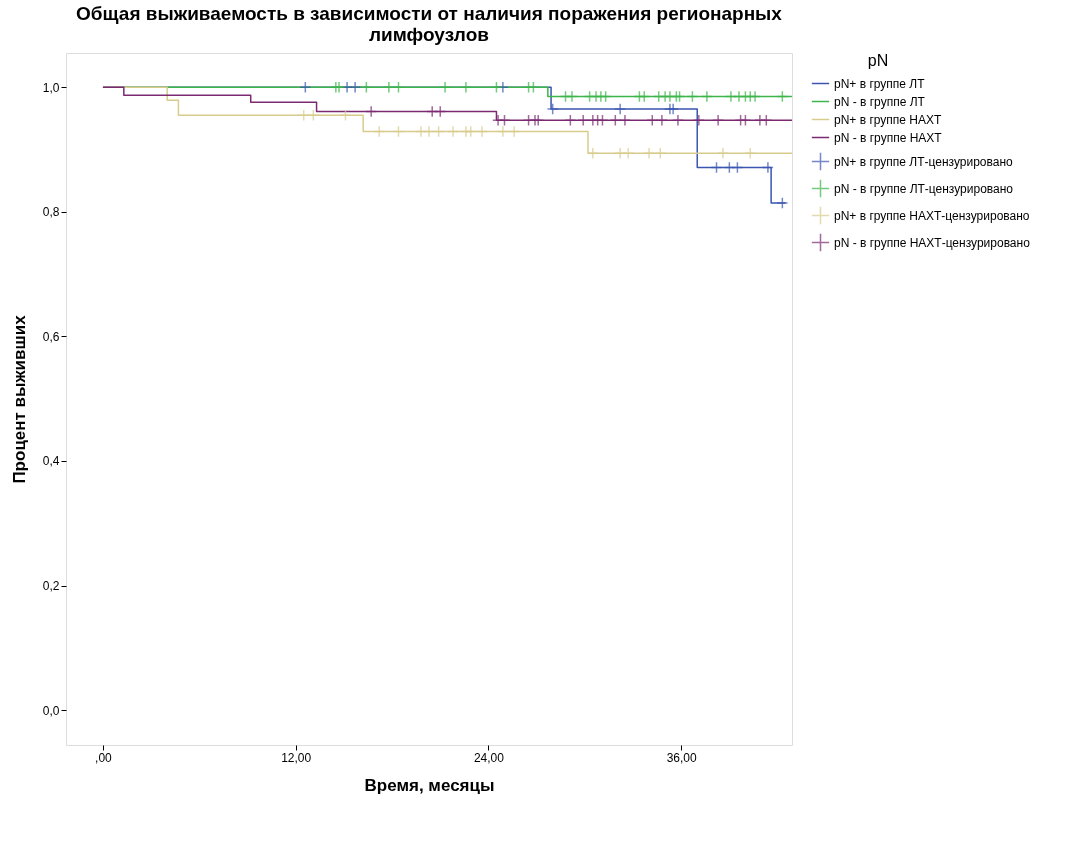 Image resolution: width=1091 pixels, height=853 pixels. Describe the element at coordinates (19, 399) in the screenshot. I see `y-axis-title: Процент выживших` at that location.